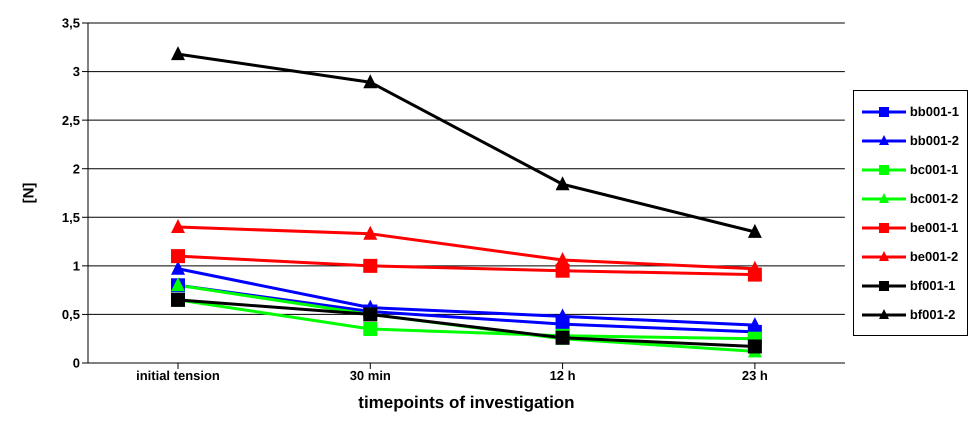 This screenshot has width=979, height=423. What do you see at coordinates (178, 376) in the screenshot?
I see `x-tick-label: initial tension` at bounding box center [178, 376].